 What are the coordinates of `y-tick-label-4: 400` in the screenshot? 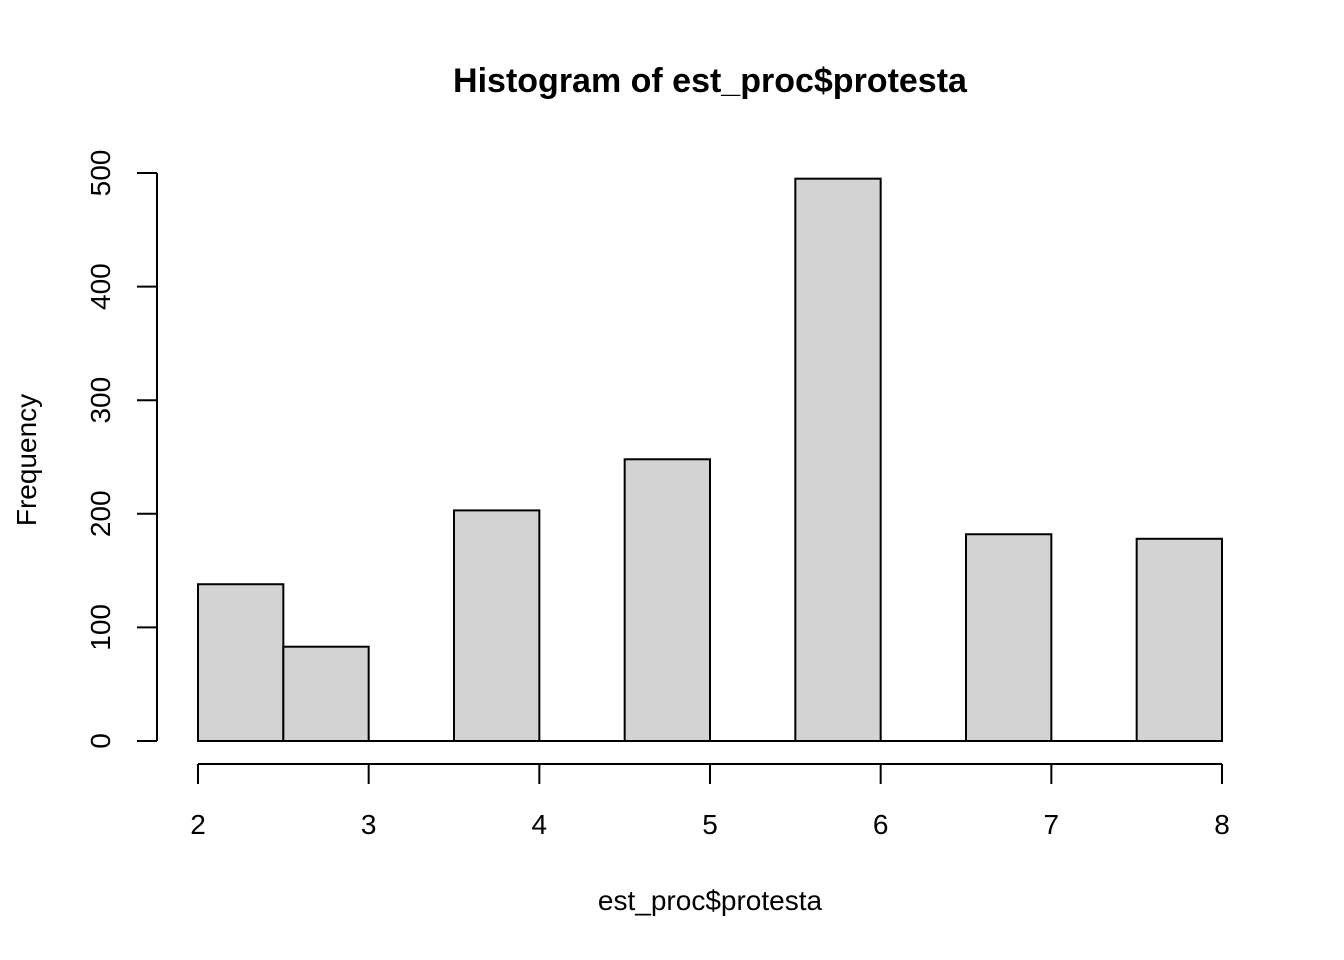 It's located at (100, 286).